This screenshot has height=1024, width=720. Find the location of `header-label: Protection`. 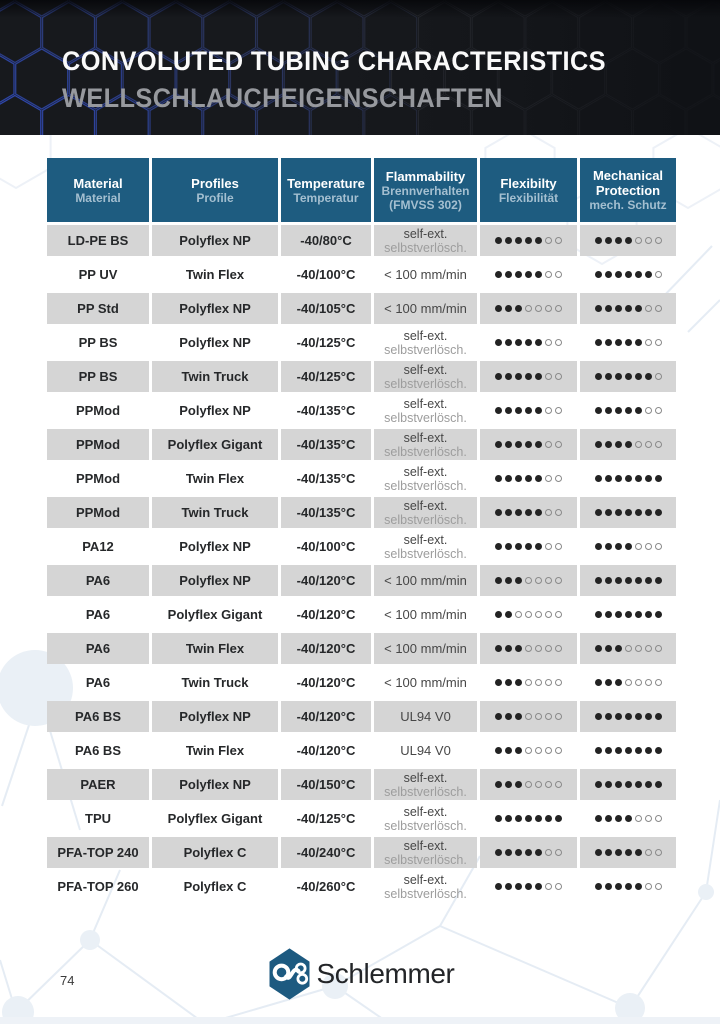

header-label: Protection is located at coordinates (628, 190).